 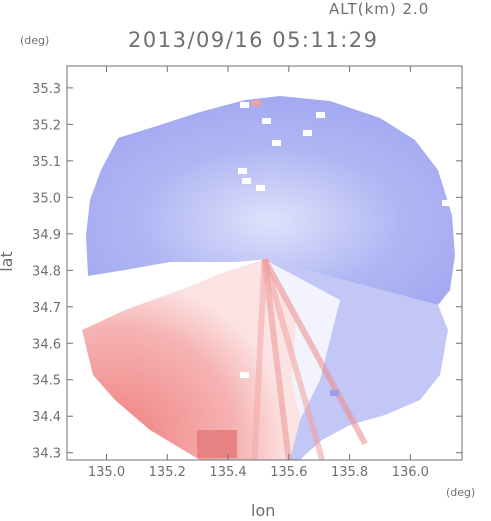 I want to click on y-tick-label: 34.5, so click(x=46, y=381).